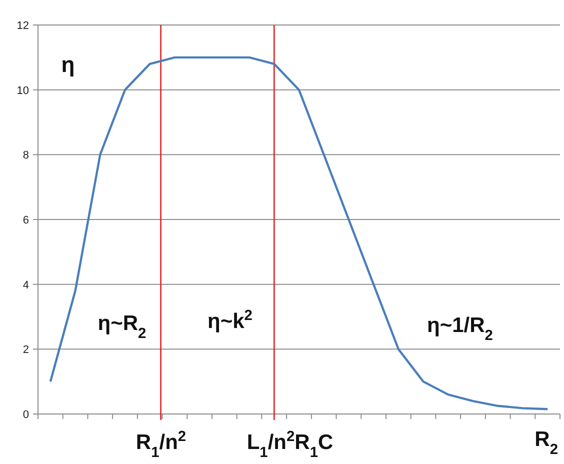  I want to click on text: L$_{1}$/n$^{2}$R$_{1}$C, so click(290, 445).